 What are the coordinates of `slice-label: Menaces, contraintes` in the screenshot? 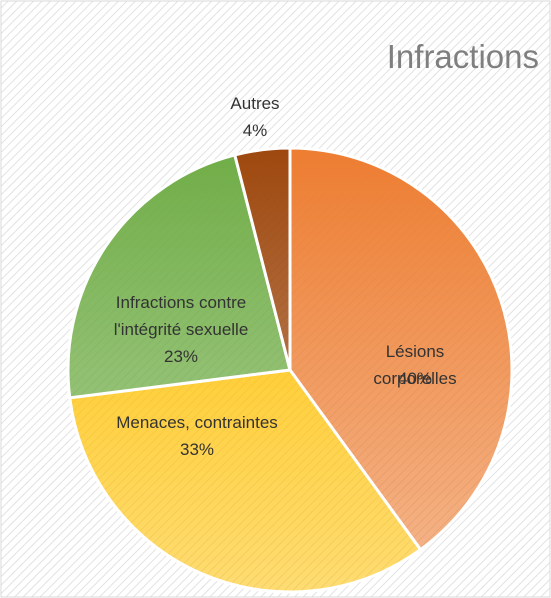 It's located at (197, 422).